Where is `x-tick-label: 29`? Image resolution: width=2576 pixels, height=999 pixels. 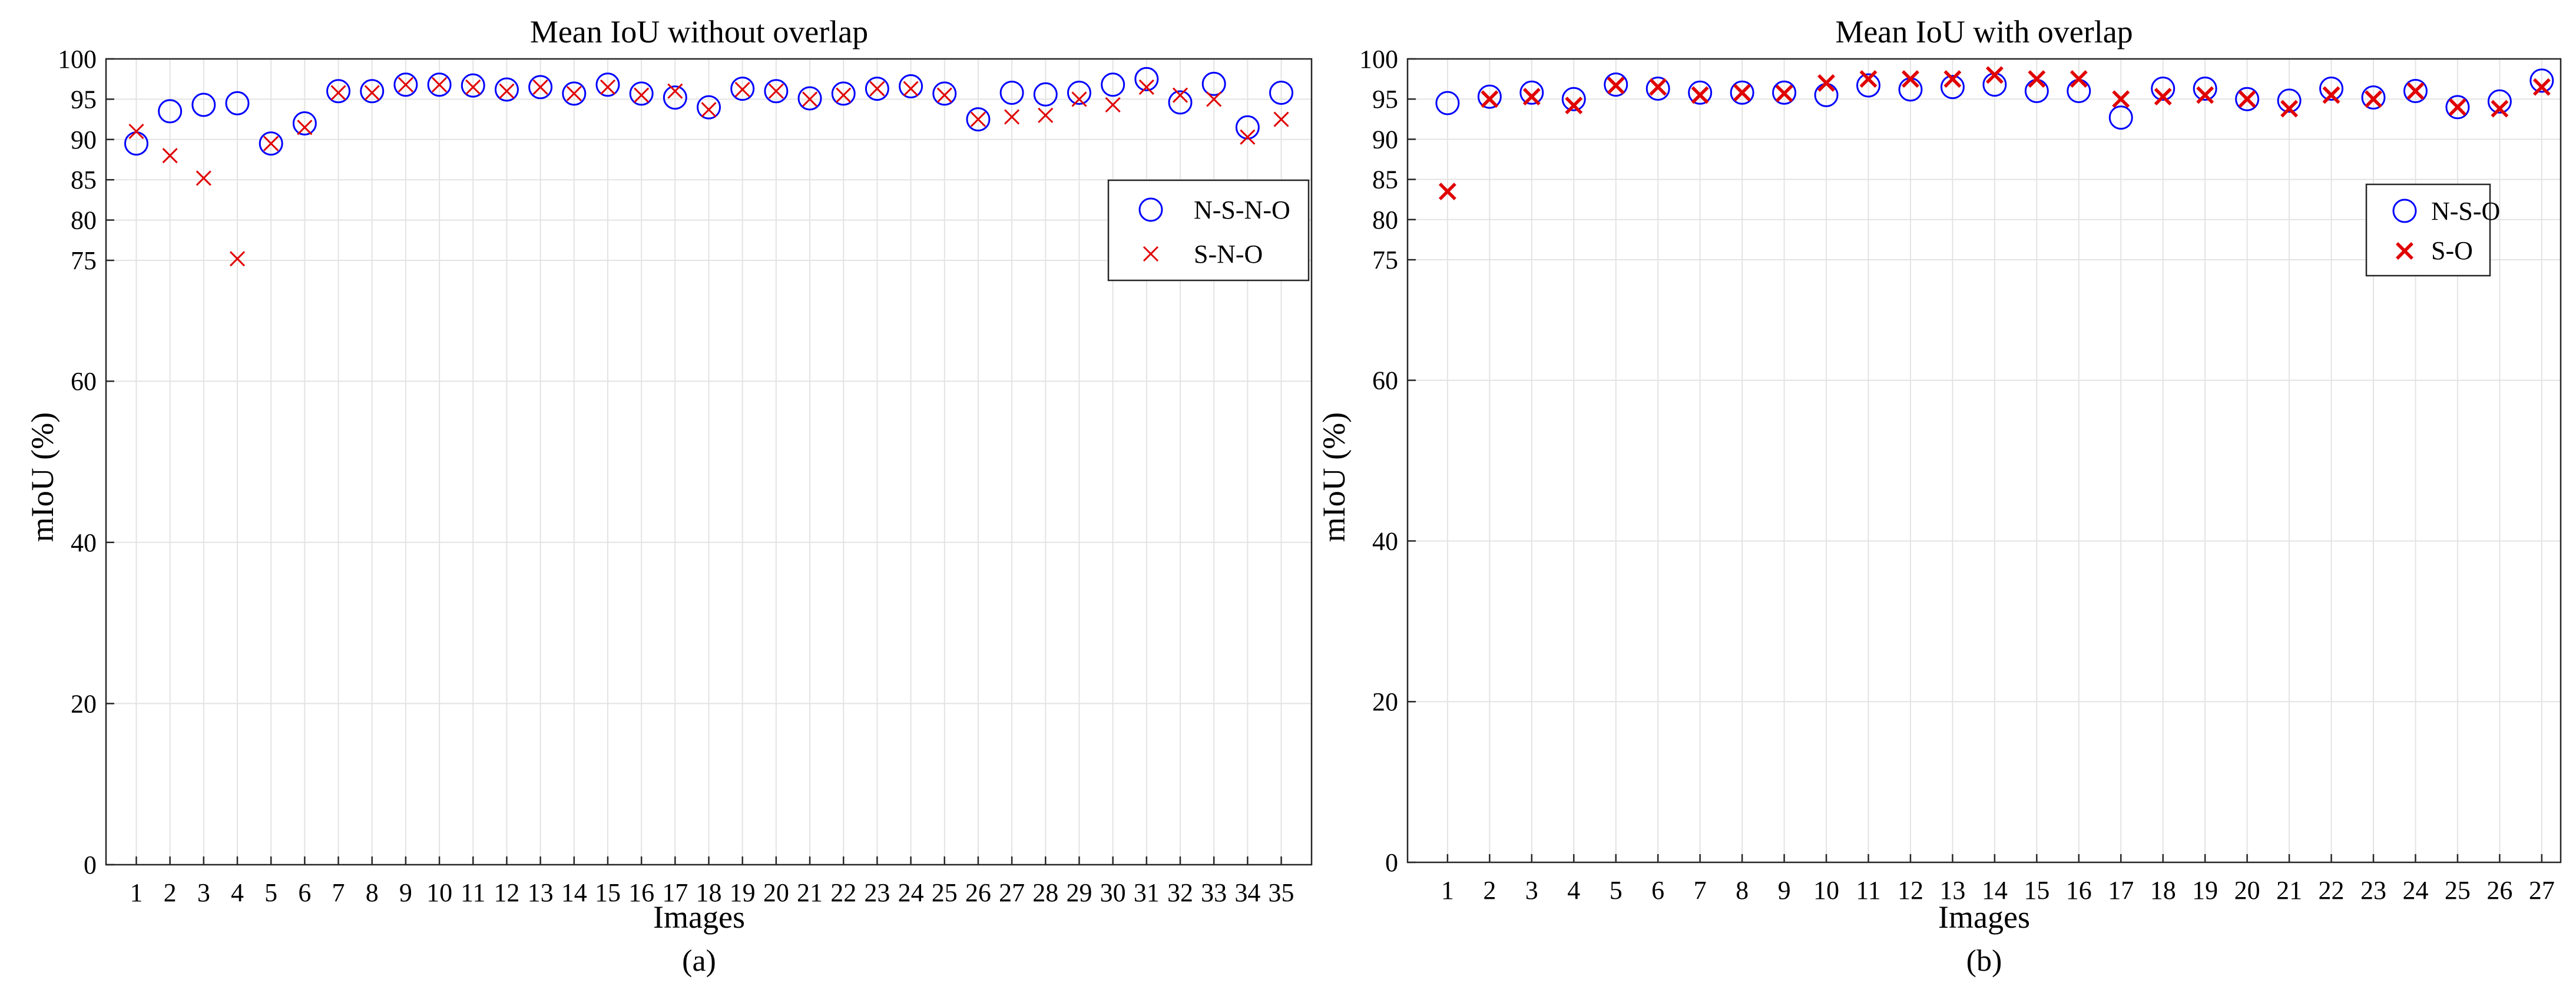
x-tick-label: 29 is located at coordinates (1079, 892).